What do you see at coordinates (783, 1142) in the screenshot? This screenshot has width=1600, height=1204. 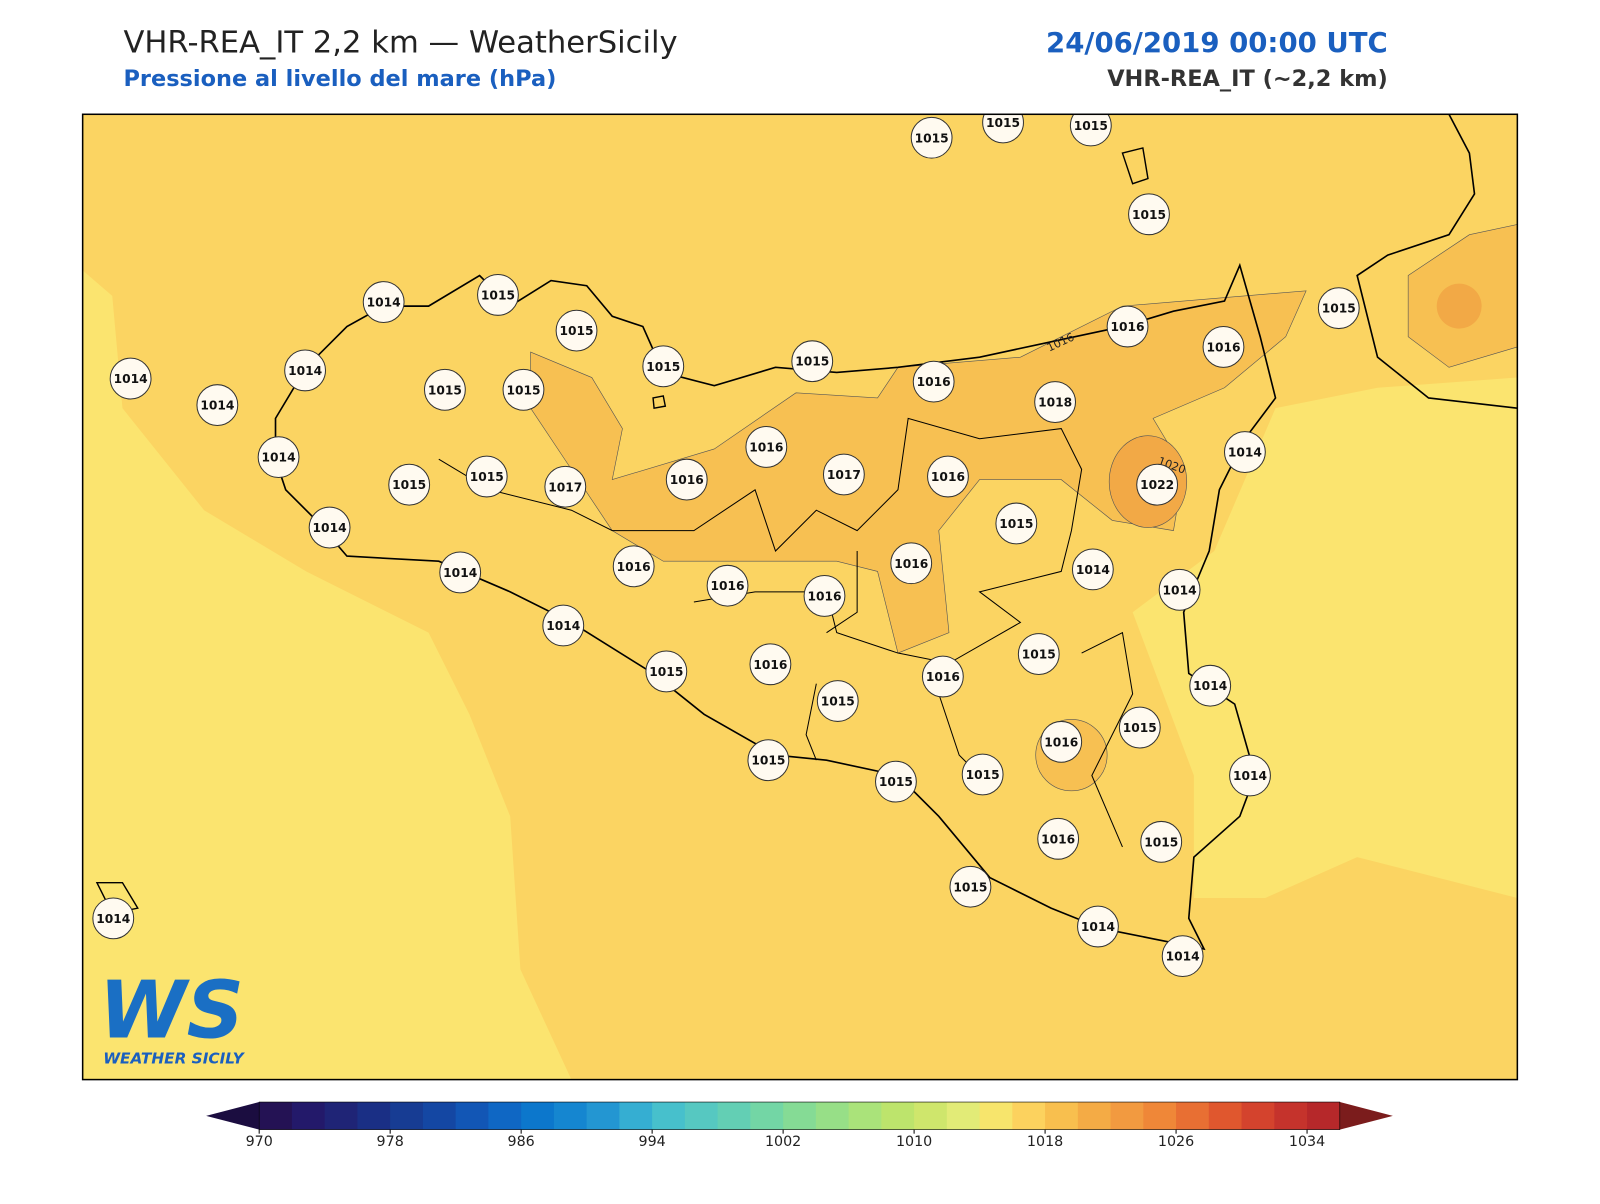 I see `colorbar-tick-label: 1002` at bounding box center [783, 1142].